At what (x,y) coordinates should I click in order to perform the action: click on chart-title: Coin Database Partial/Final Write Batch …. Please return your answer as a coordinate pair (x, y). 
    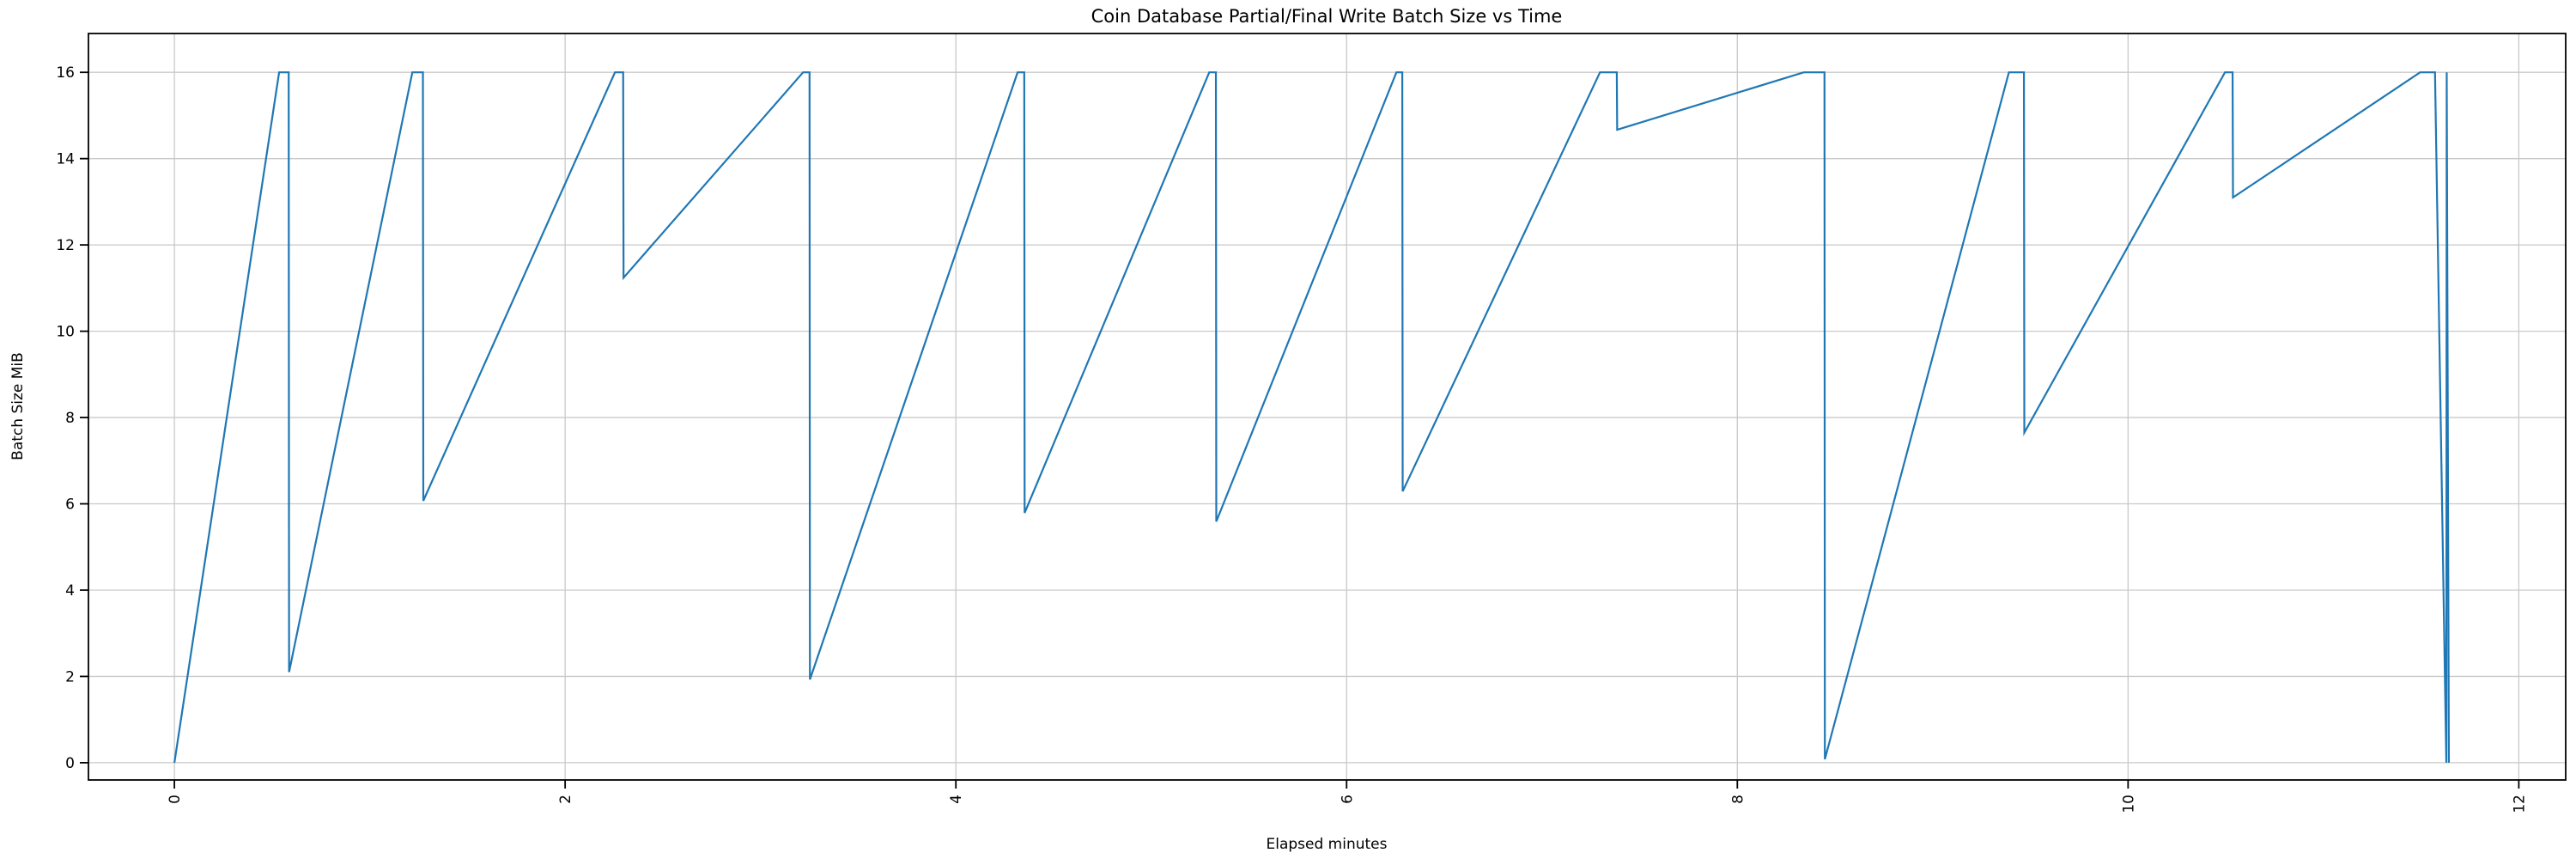
    Looking at the image, I should click on (1327, 17).